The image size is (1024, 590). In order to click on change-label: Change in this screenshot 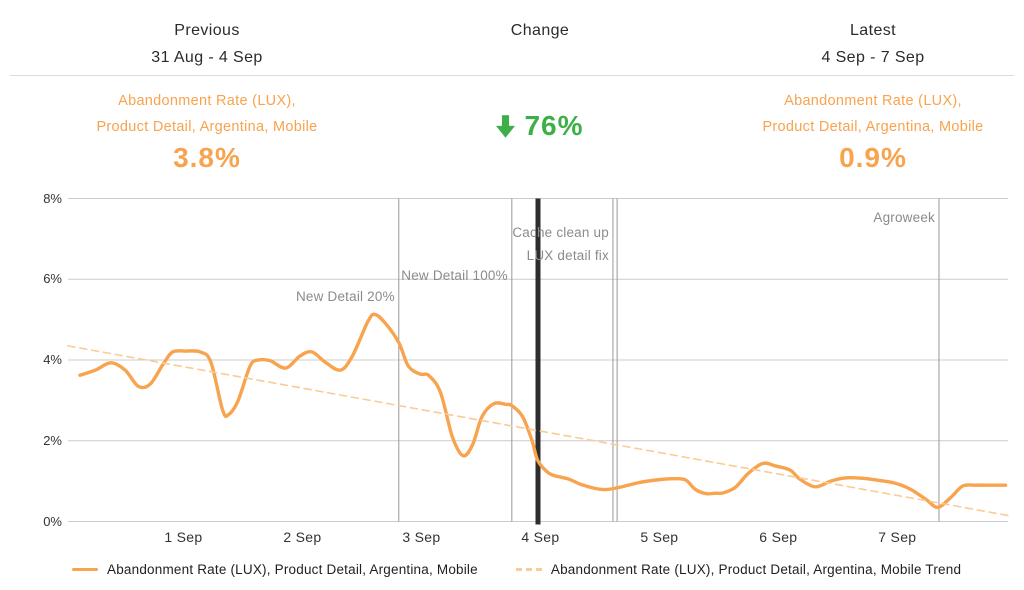, I will do `click(540, 30)`.